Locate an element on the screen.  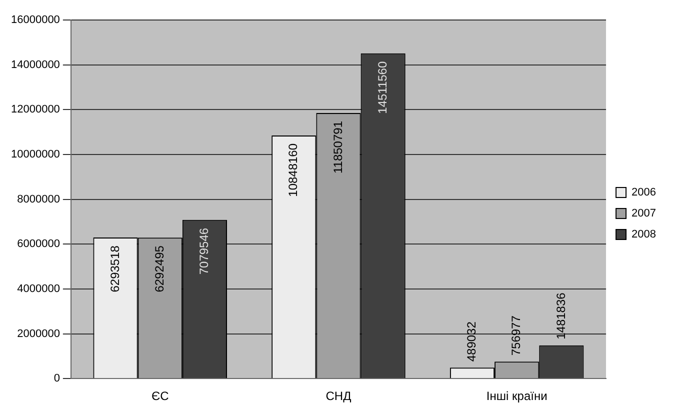
data-label: 11850791 is located at coordinates (337, 147).